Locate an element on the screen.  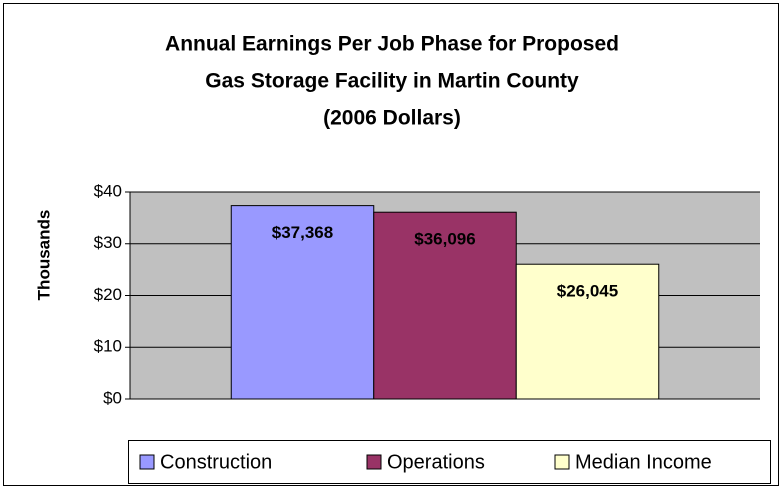
chart-title: (2006 Dollars) is located at coordinates (392, 118).